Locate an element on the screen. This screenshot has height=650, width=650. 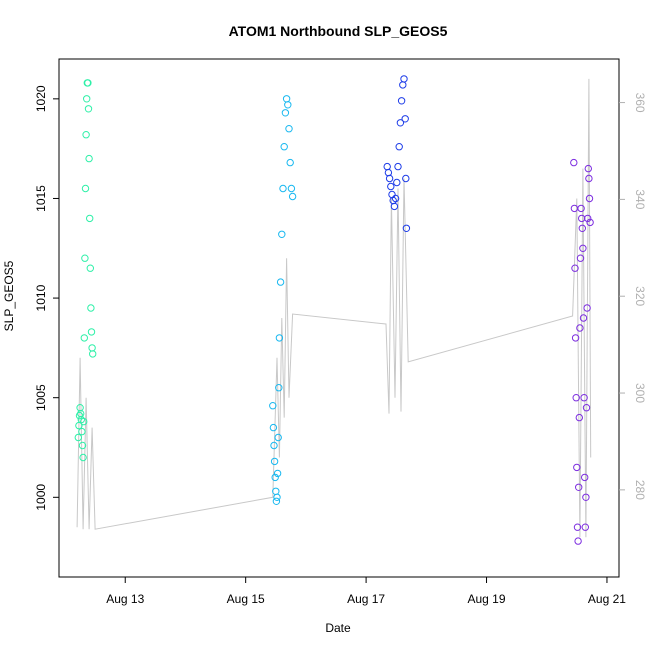
y-tick-label: 1010 is located at coordinates (41, 297).